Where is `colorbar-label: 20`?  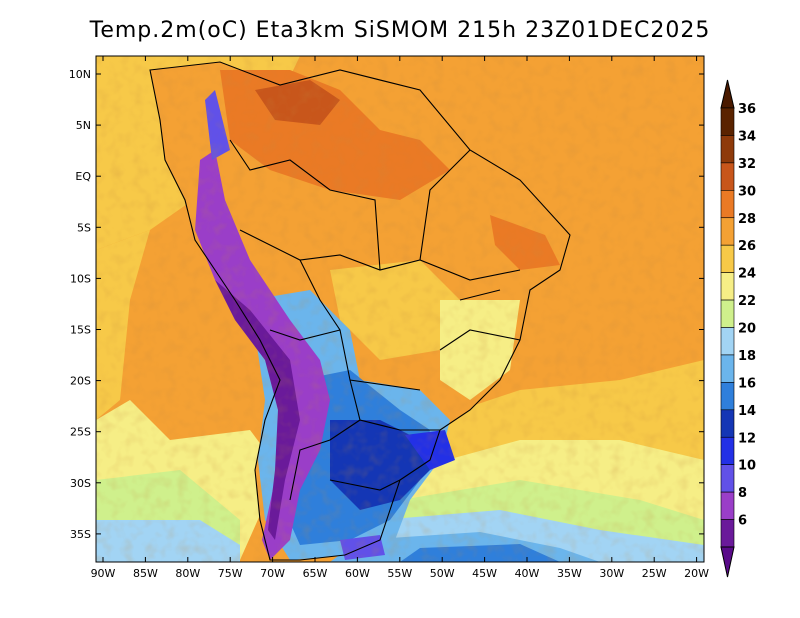
colorbar-label: 20 is located at coordinates (747, 329).